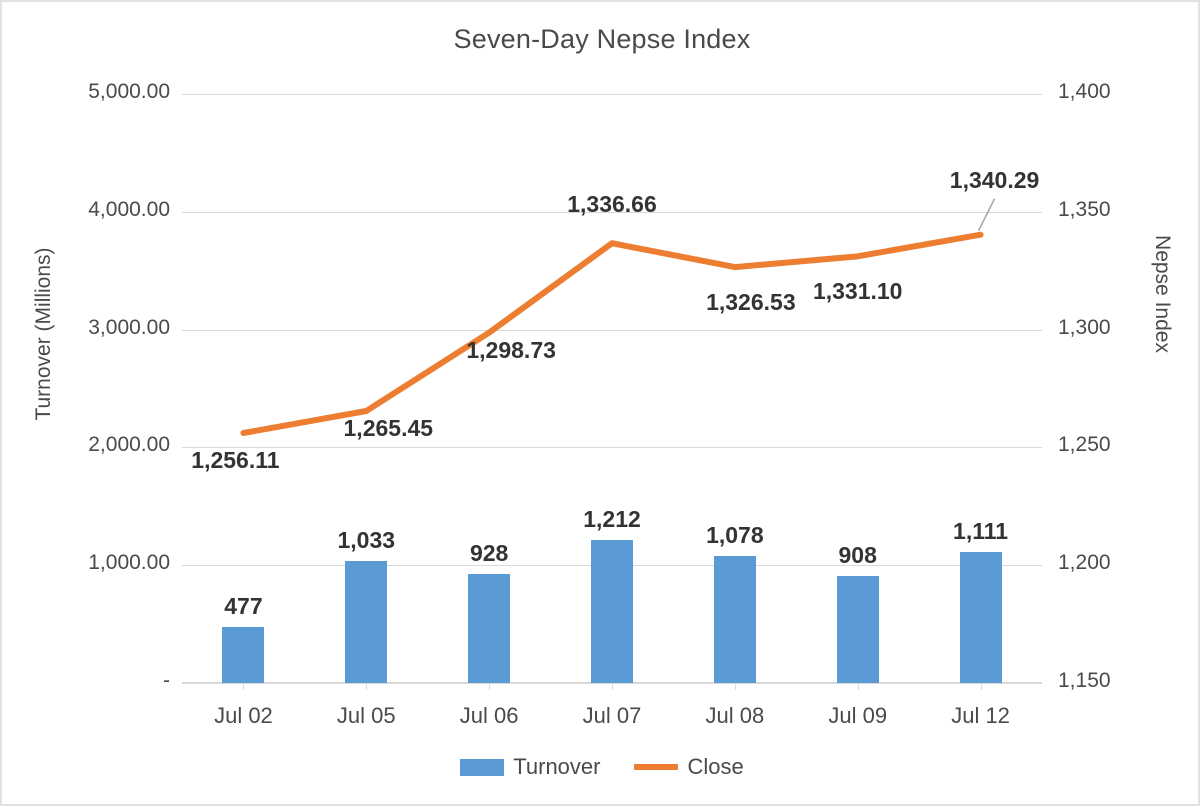  Describe the element at coordinates (129, 445) in the screenshot. I see `y-axis-left-tick-label: 2,000.00` at that location.